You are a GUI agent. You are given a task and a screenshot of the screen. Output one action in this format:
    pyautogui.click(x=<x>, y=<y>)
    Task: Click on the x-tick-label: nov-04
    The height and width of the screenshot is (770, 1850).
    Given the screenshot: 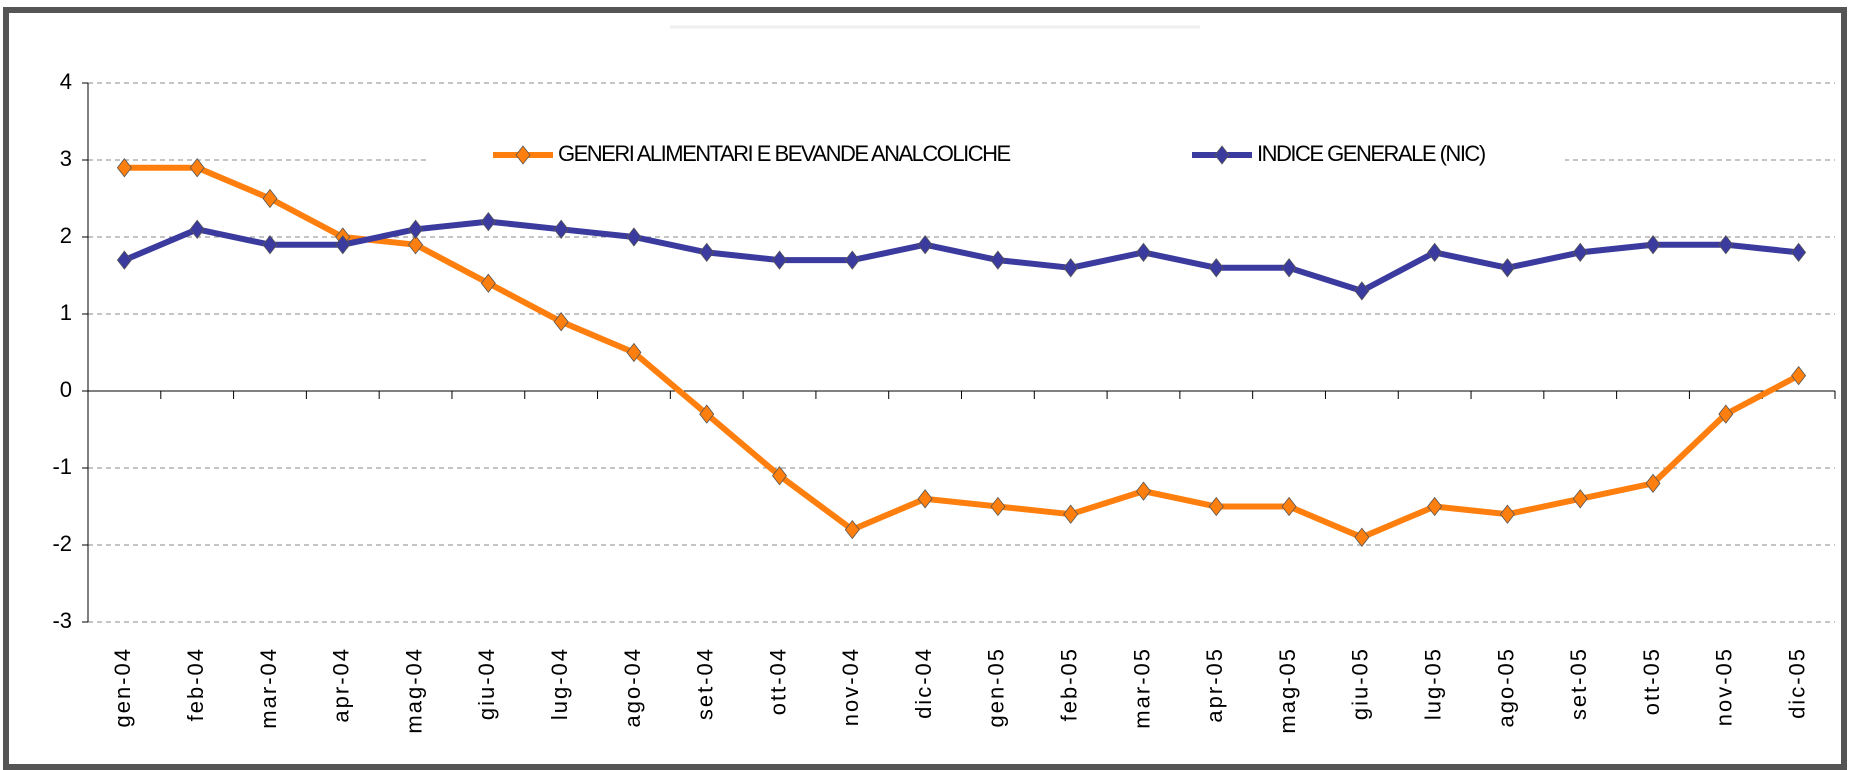 What is the action you would take?
    pyautogui.click(x=850, y=686)
    